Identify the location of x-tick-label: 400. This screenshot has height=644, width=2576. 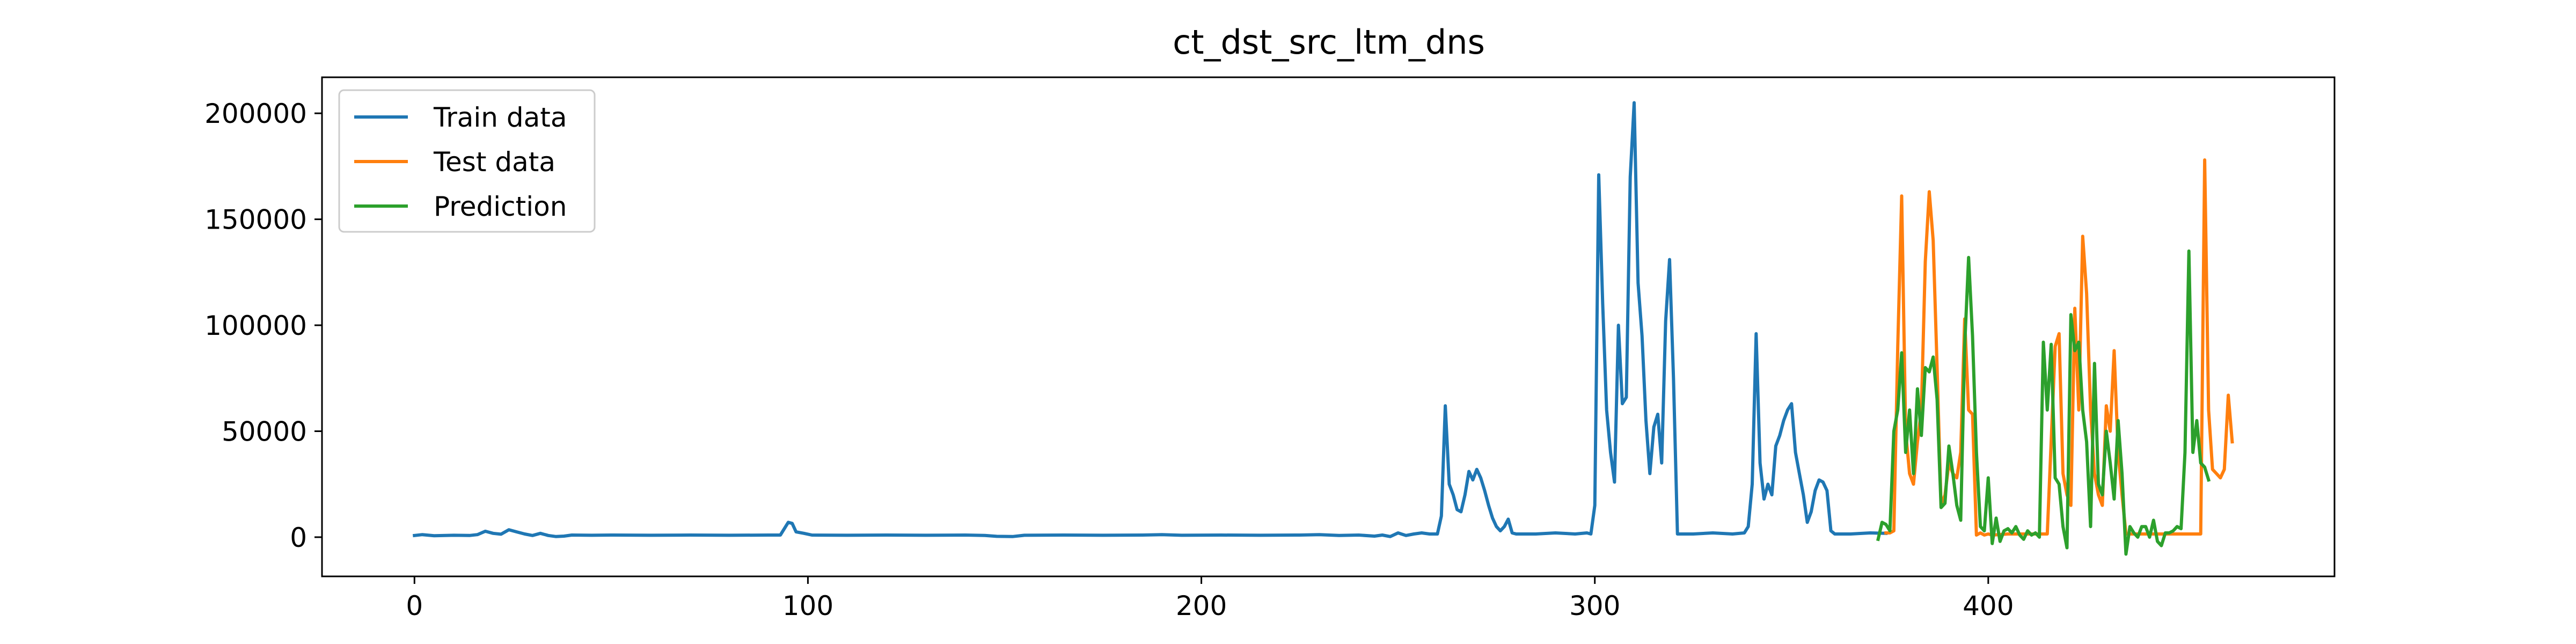
(1988, 605).